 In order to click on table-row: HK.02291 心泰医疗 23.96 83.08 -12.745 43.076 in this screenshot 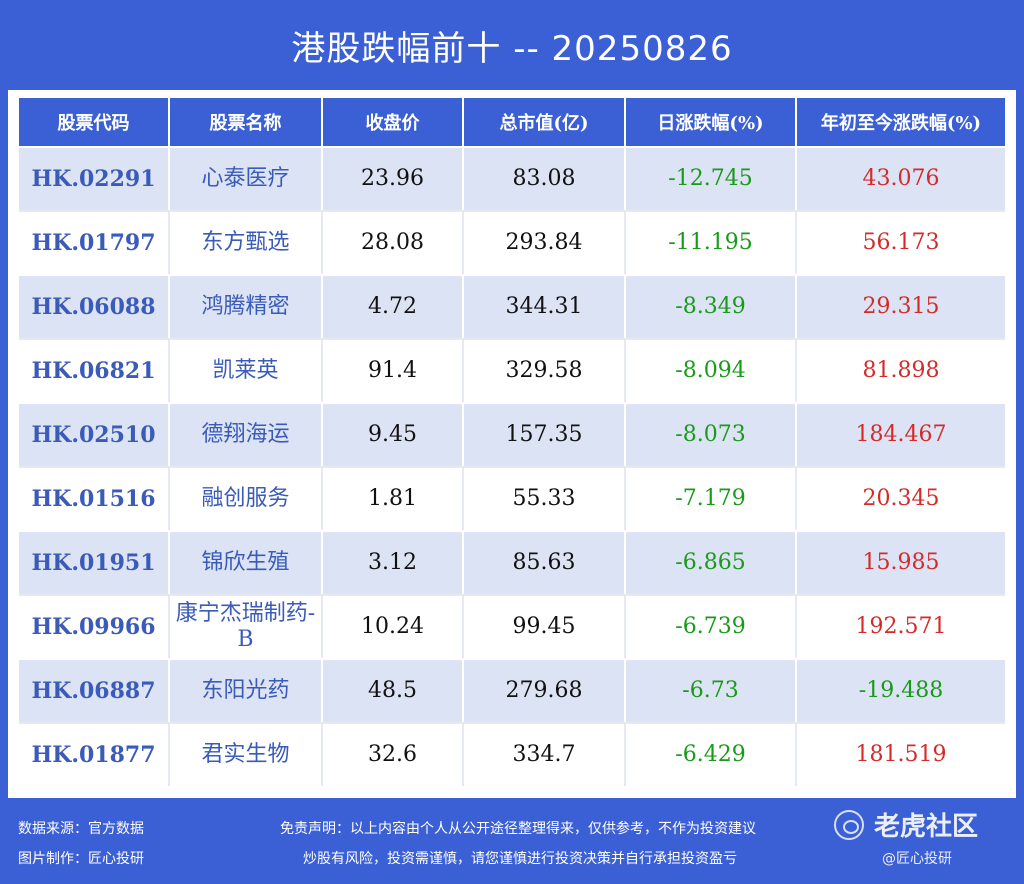, I will do `click(512, 178)`.